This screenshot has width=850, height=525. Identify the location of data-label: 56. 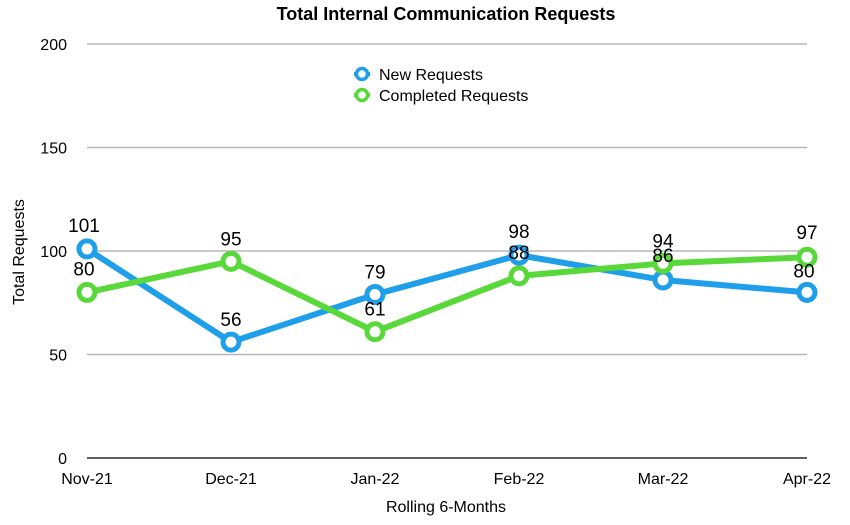
(230, 320).